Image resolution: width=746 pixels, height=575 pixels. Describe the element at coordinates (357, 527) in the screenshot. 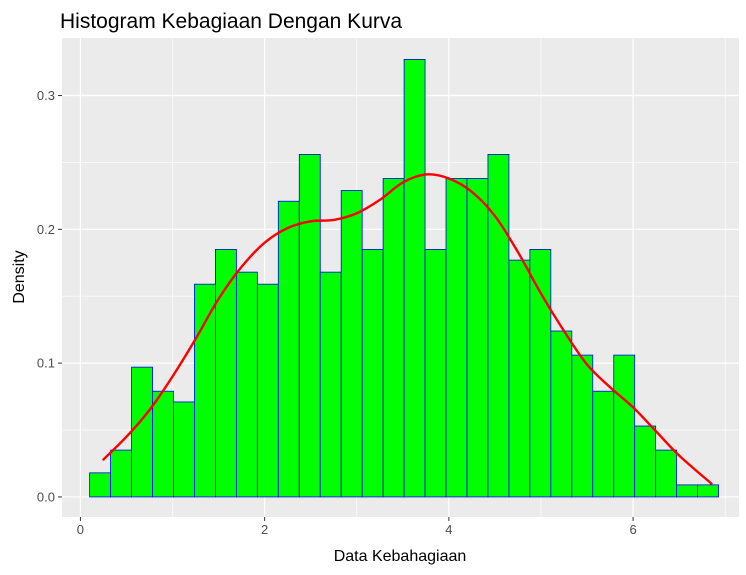

I see `x-axis-ticks: 0 2 4 6` at that location.